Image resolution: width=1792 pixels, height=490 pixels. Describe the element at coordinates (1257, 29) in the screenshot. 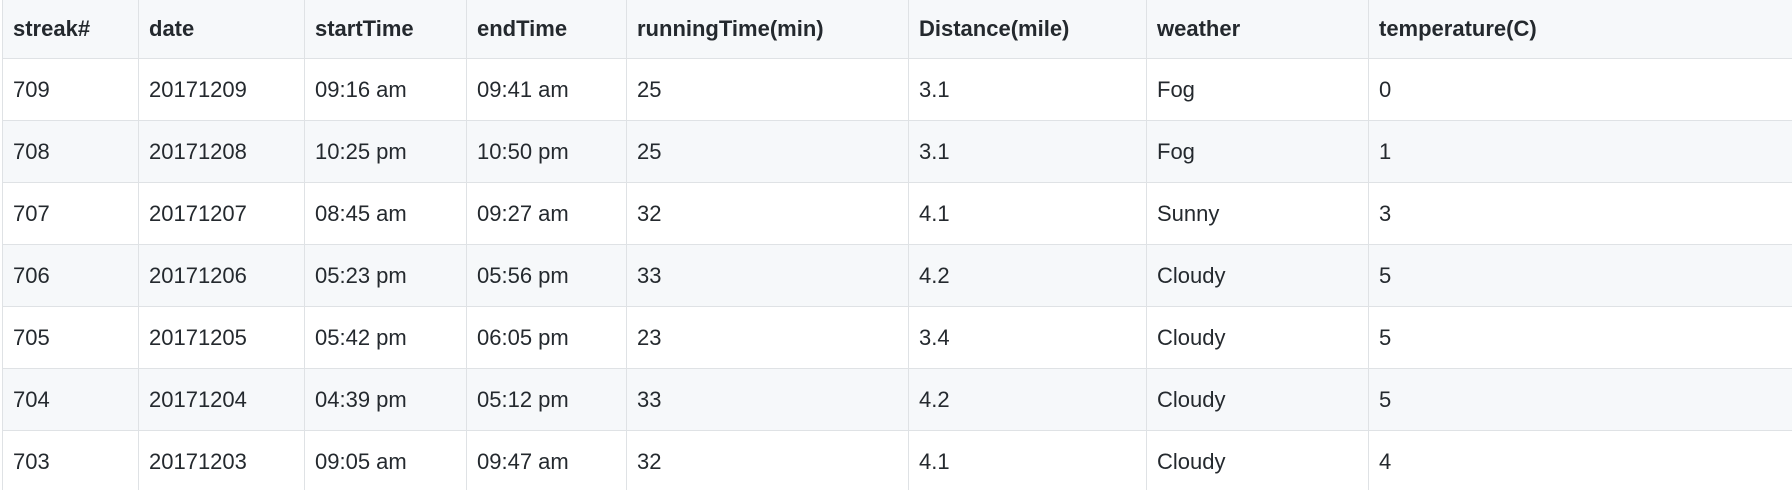

I see `header-weather: weather` at that location.